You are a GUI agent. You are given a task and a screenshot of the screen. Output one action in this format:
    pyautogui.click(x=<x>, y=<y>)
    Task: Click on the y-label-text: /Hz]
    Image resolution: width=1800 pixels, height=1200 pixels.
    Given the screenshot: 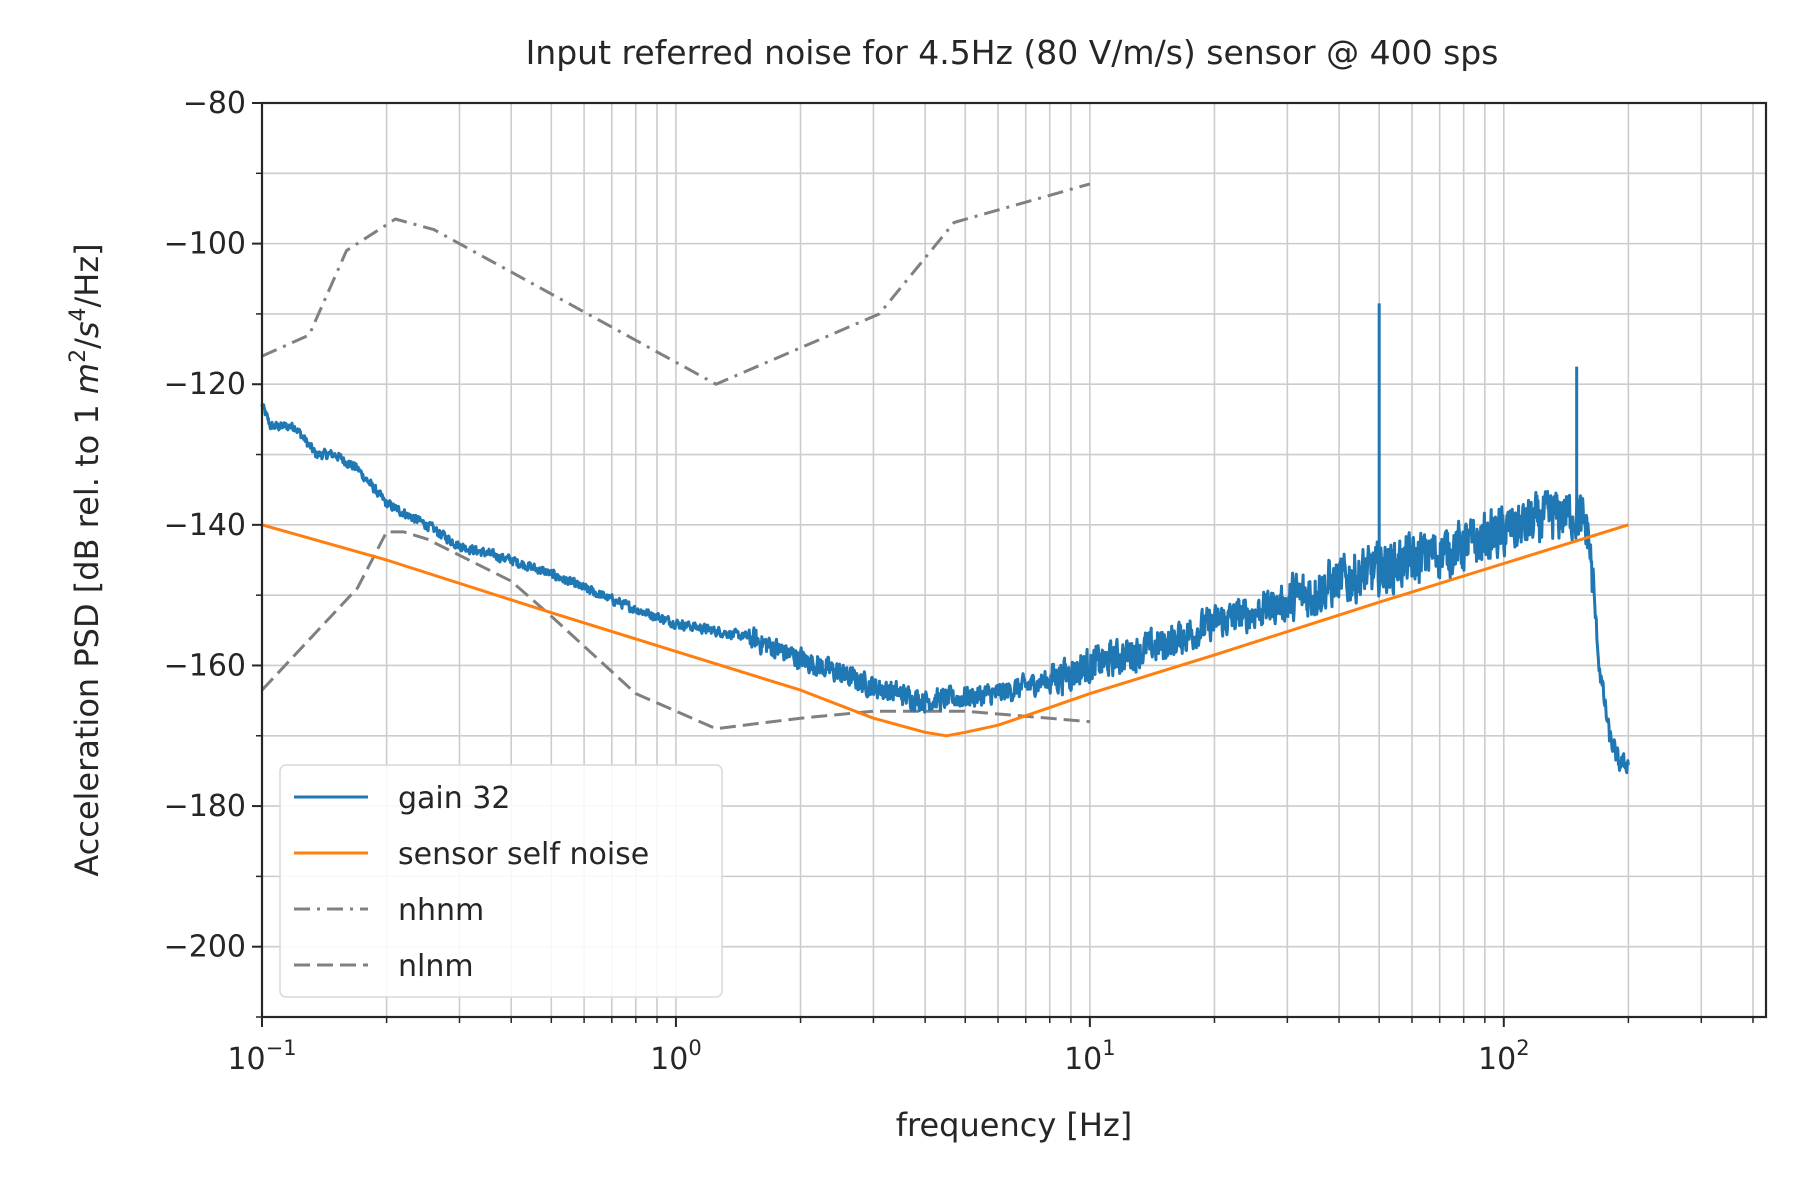 What is the action you would take?
    pyautogui.click(x=87, y=275)
    